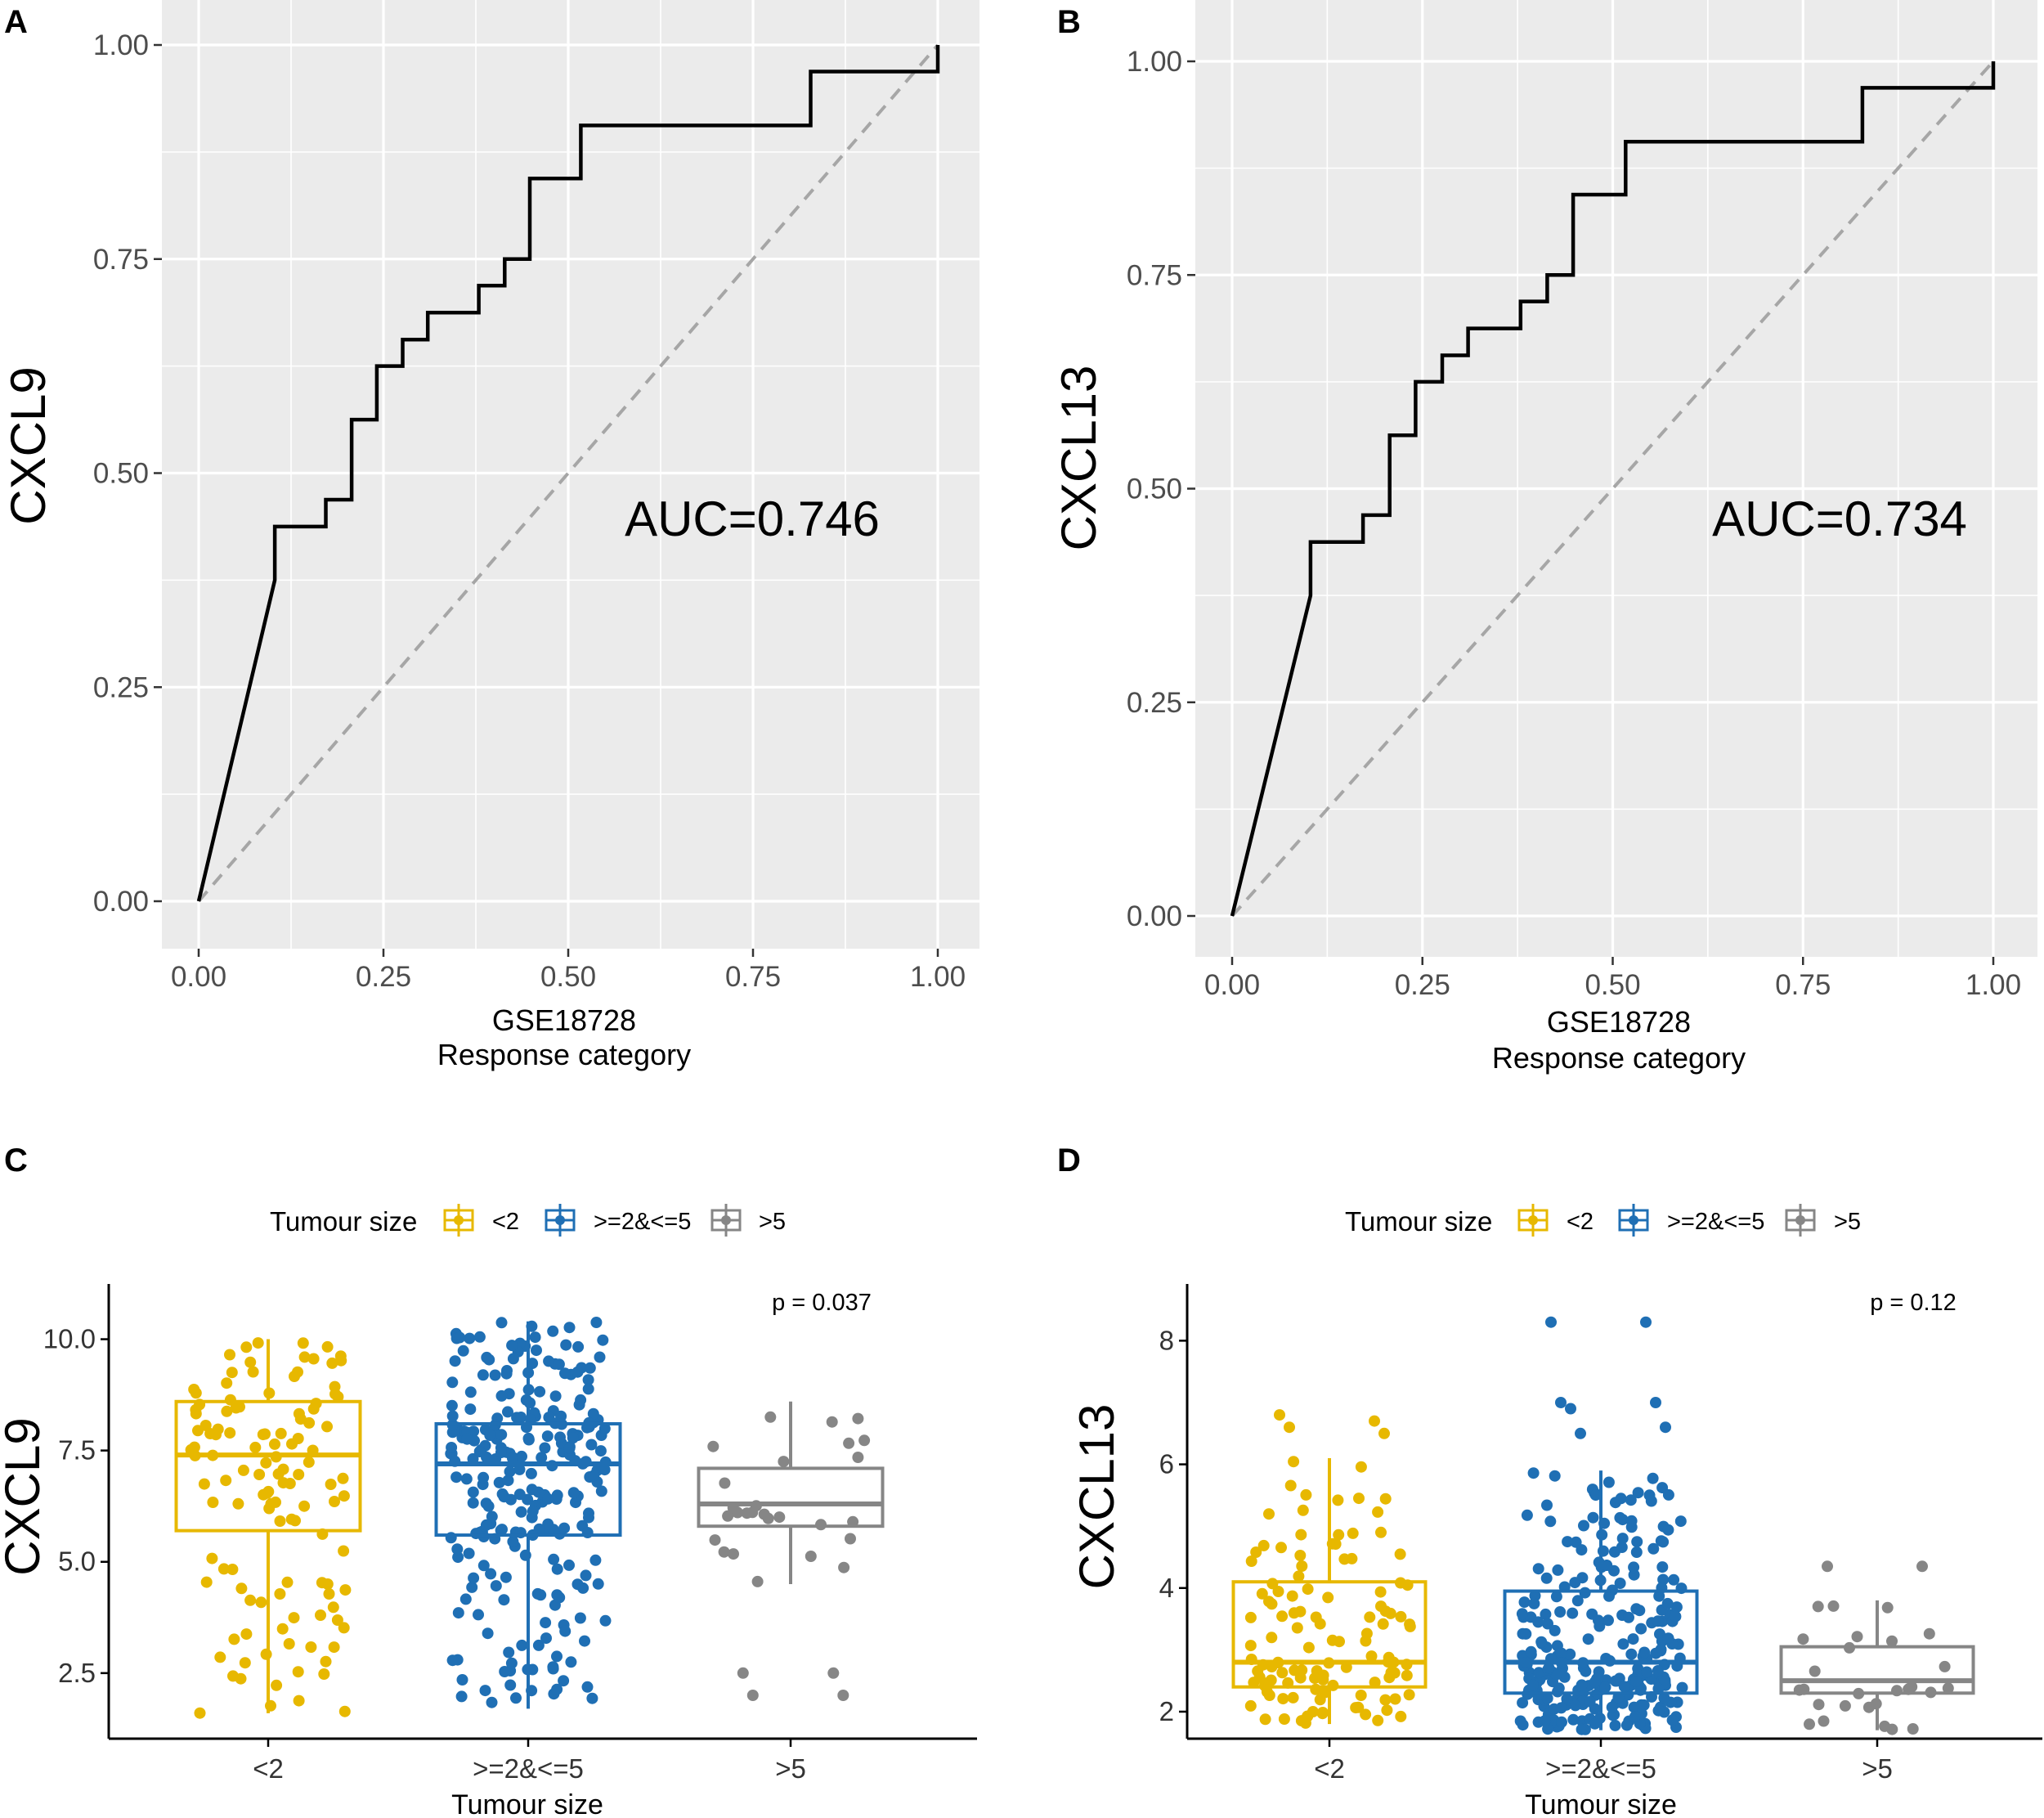 This screenshot has height=1818, width=2044. Describe the element at coordinates (1533, 1220) in the screenshot. I see `legend-key` at that location.